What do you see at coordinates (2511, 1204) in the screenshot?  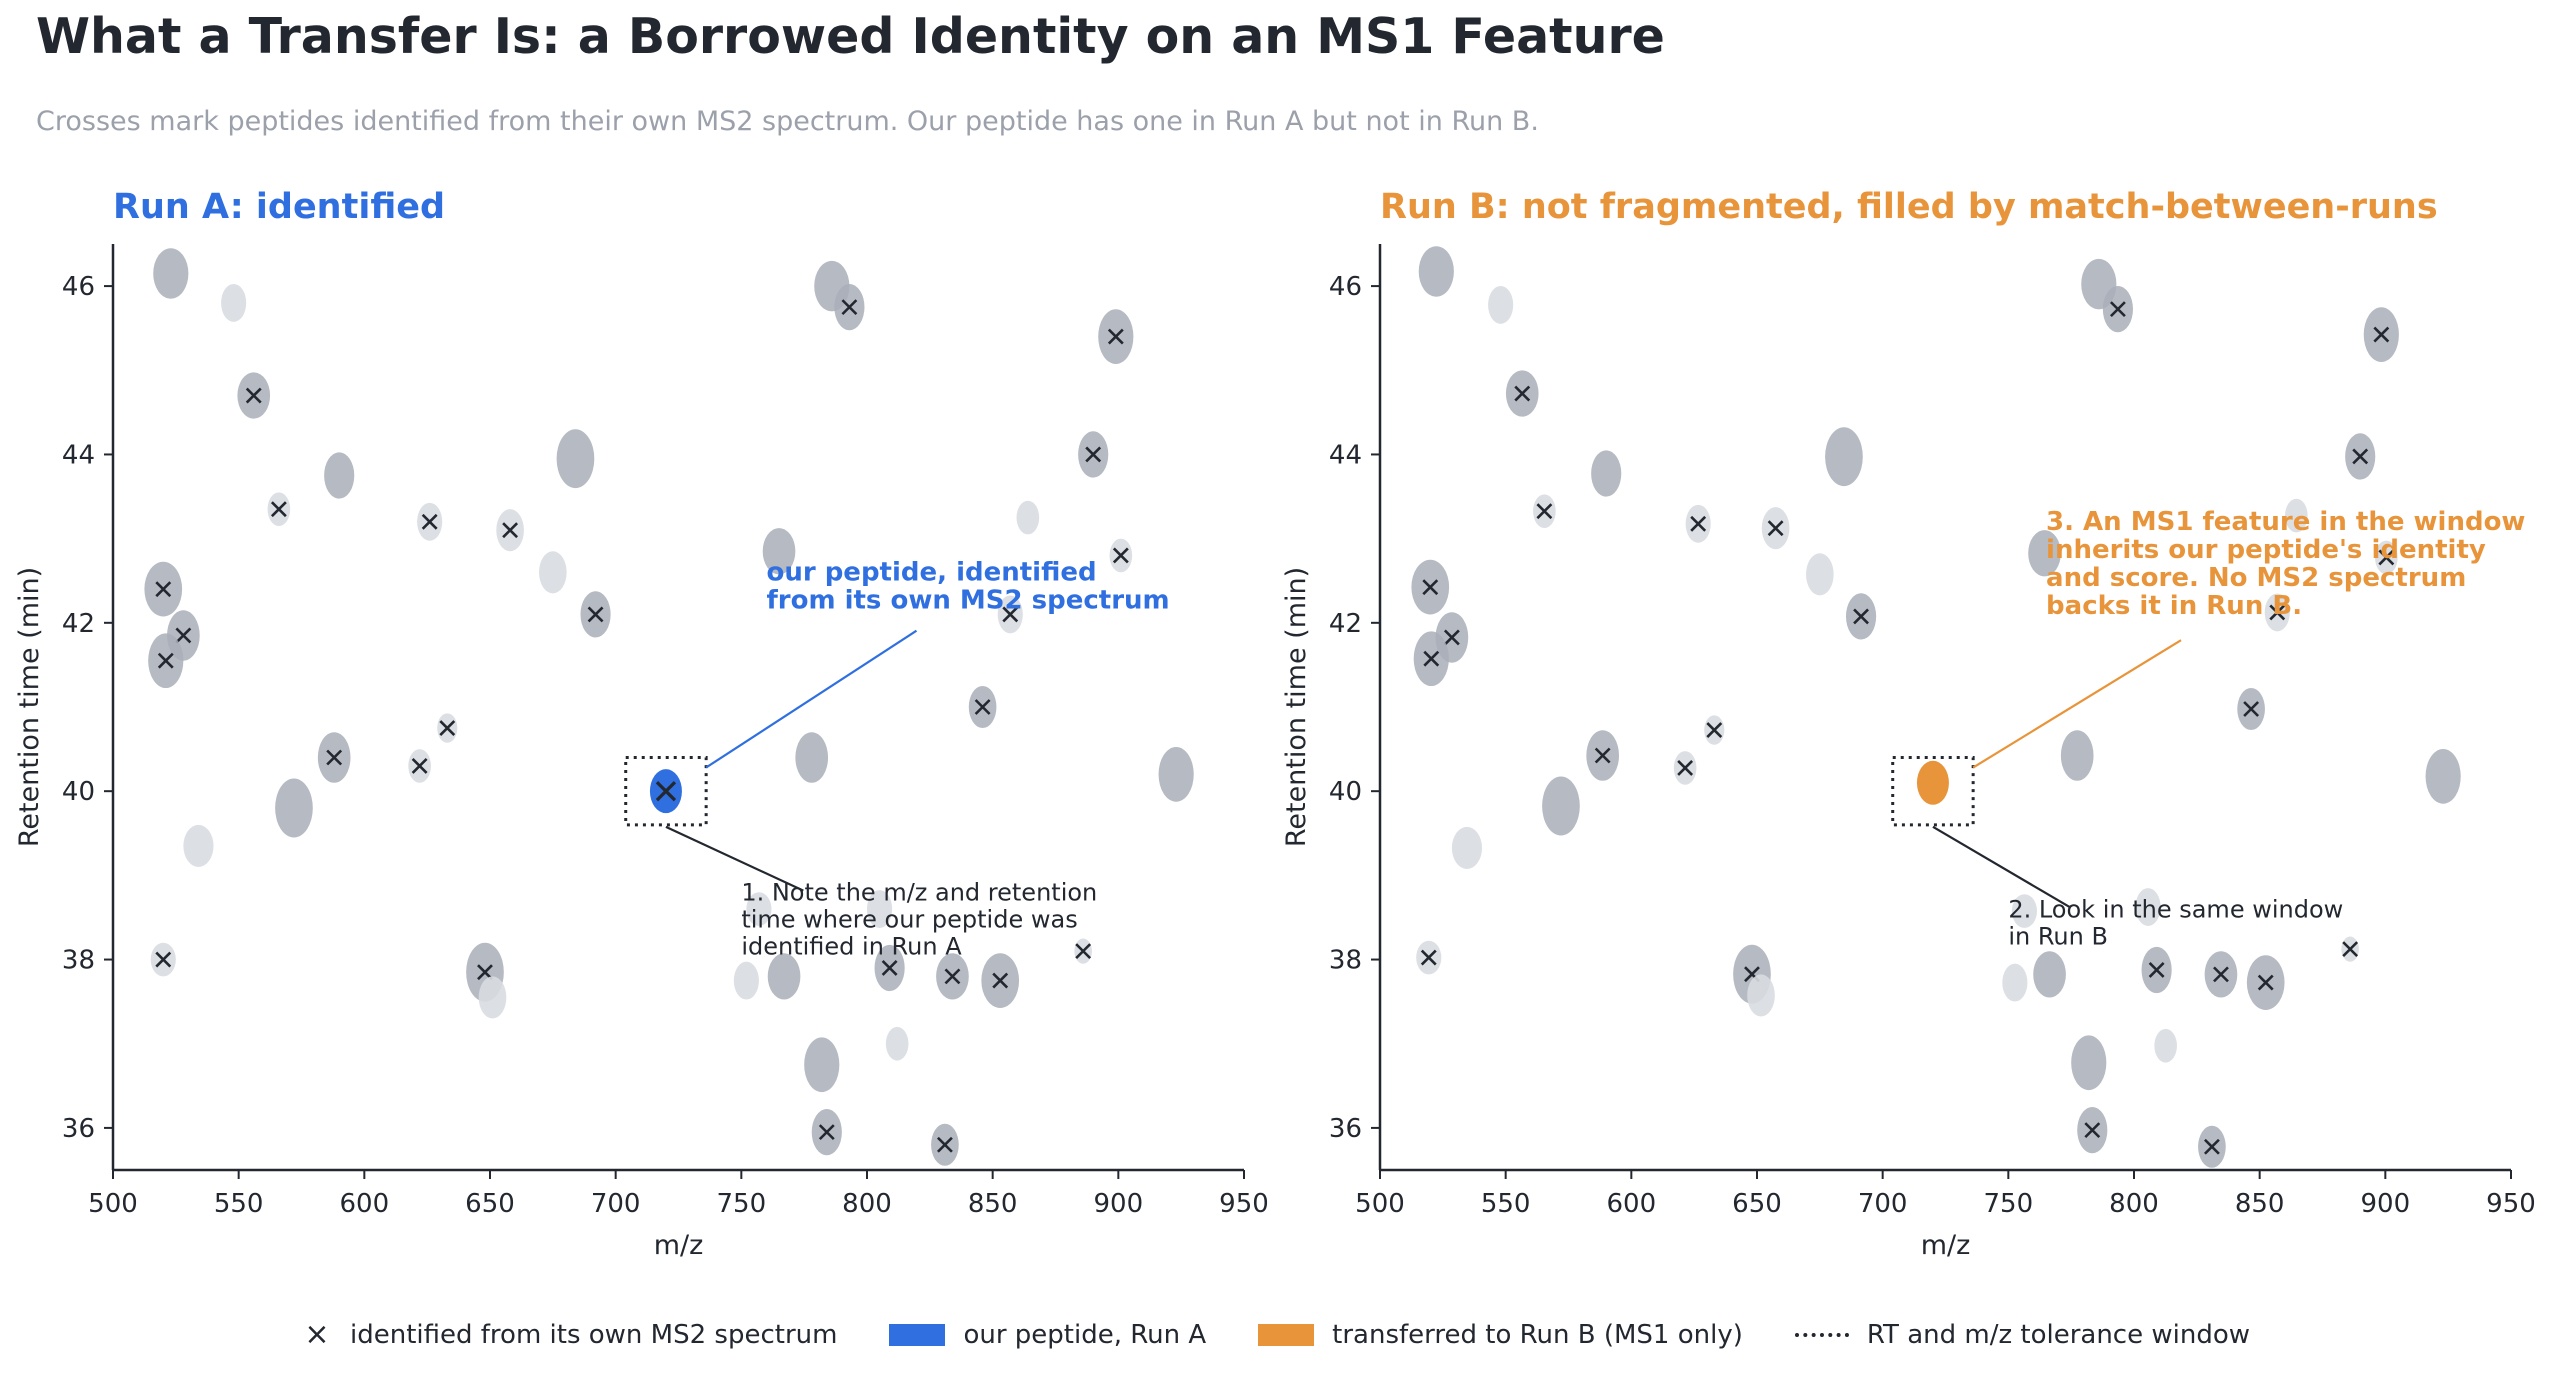 I see `run-b-x-tick-label: 950` at bounding box center [2511, 1204].